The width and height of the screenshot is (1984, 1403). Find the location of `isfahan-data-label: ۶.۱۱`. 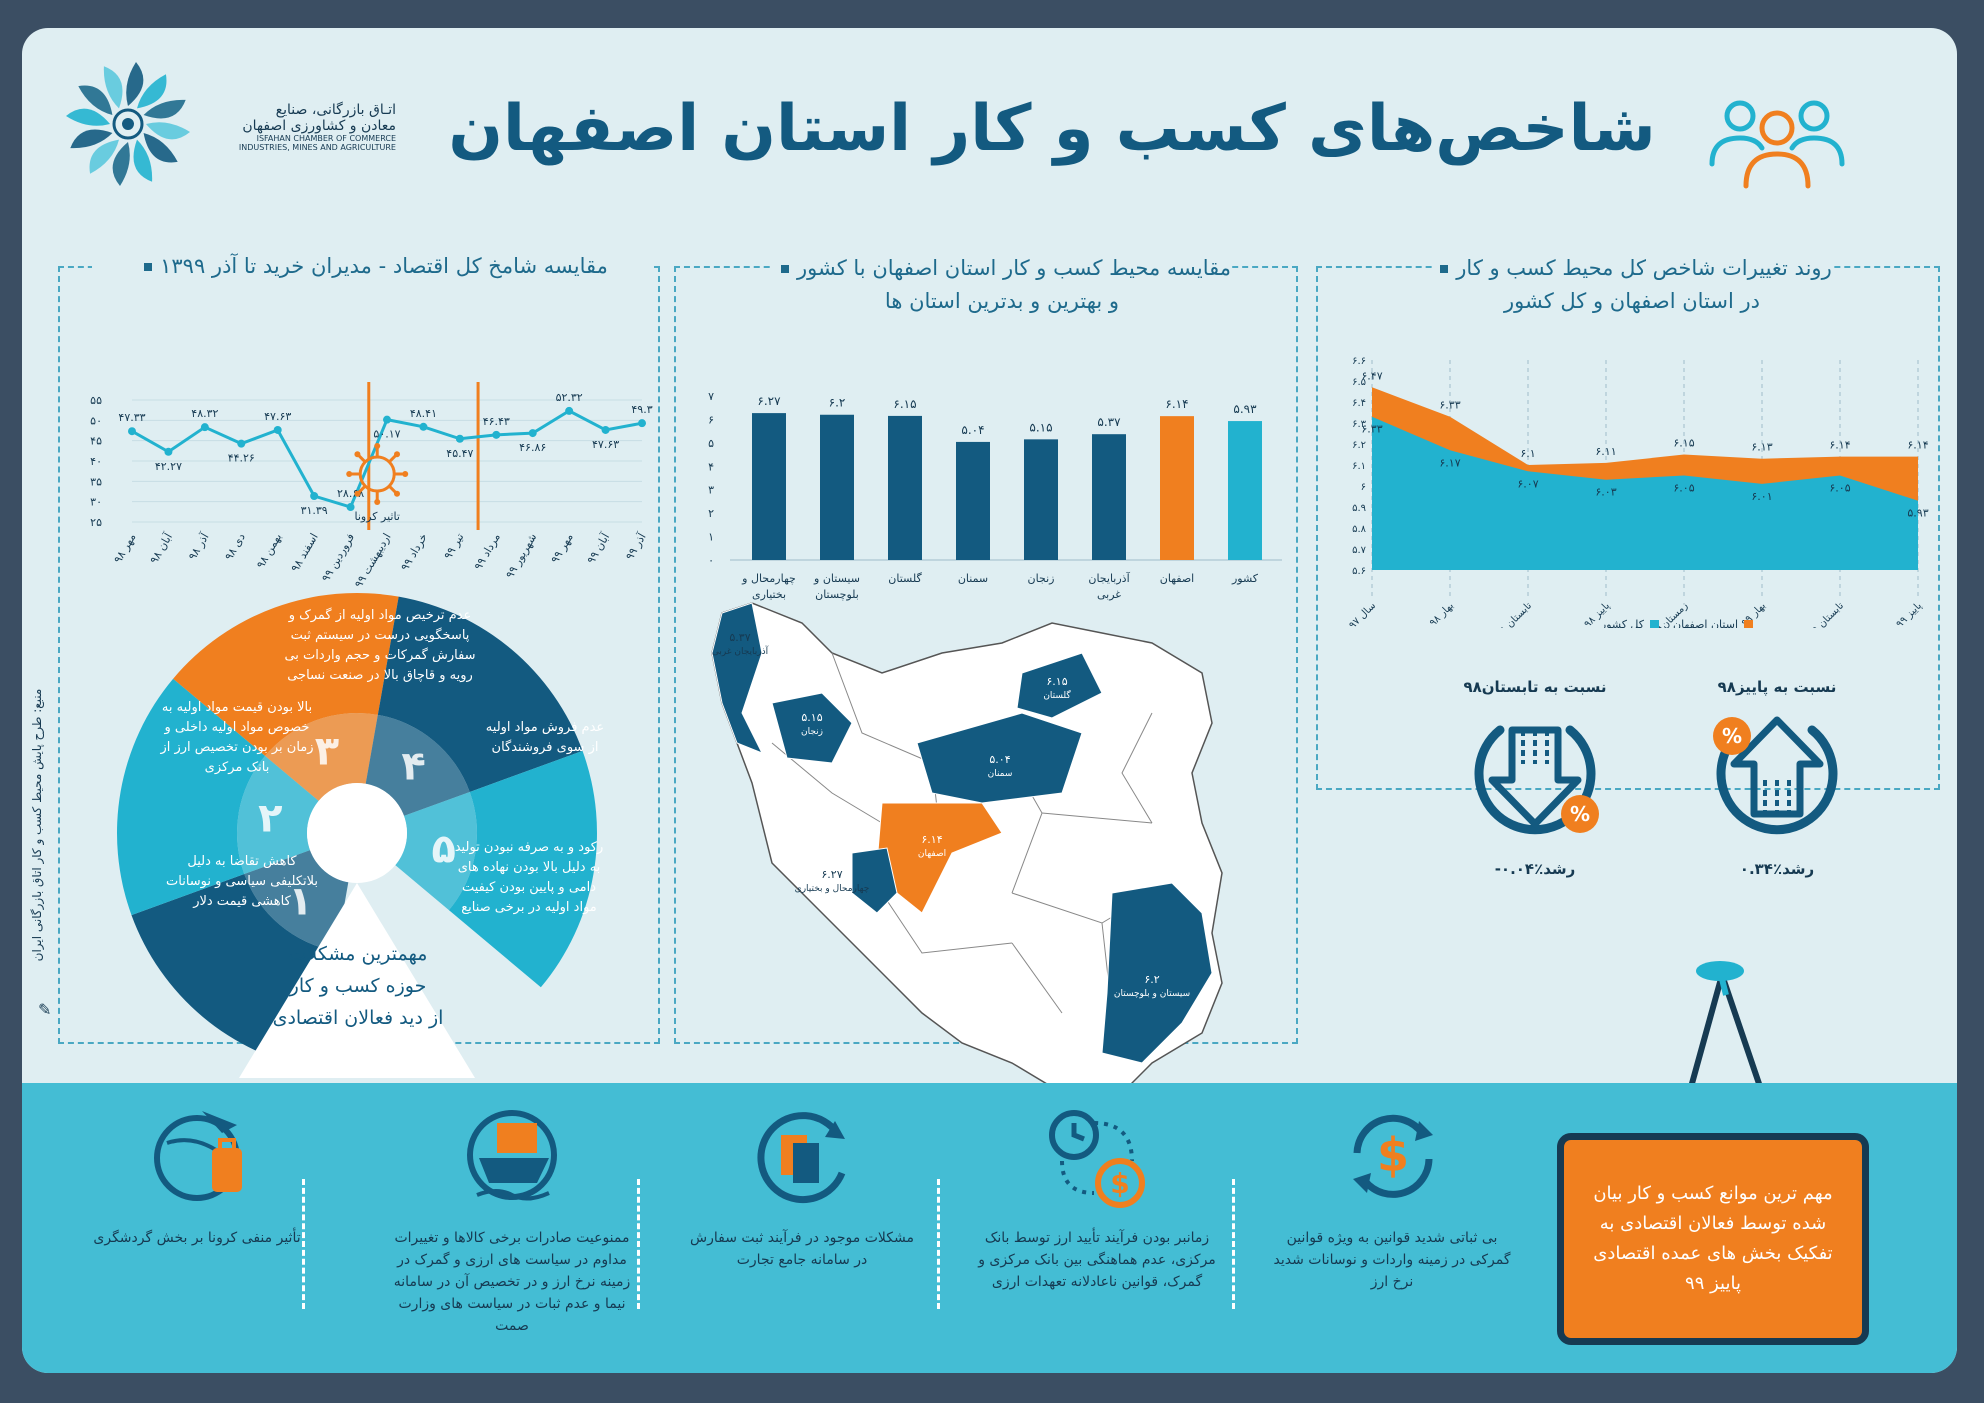

isfahan-data-label: ۶.۱۱ is located at coordinates (1605, 451).